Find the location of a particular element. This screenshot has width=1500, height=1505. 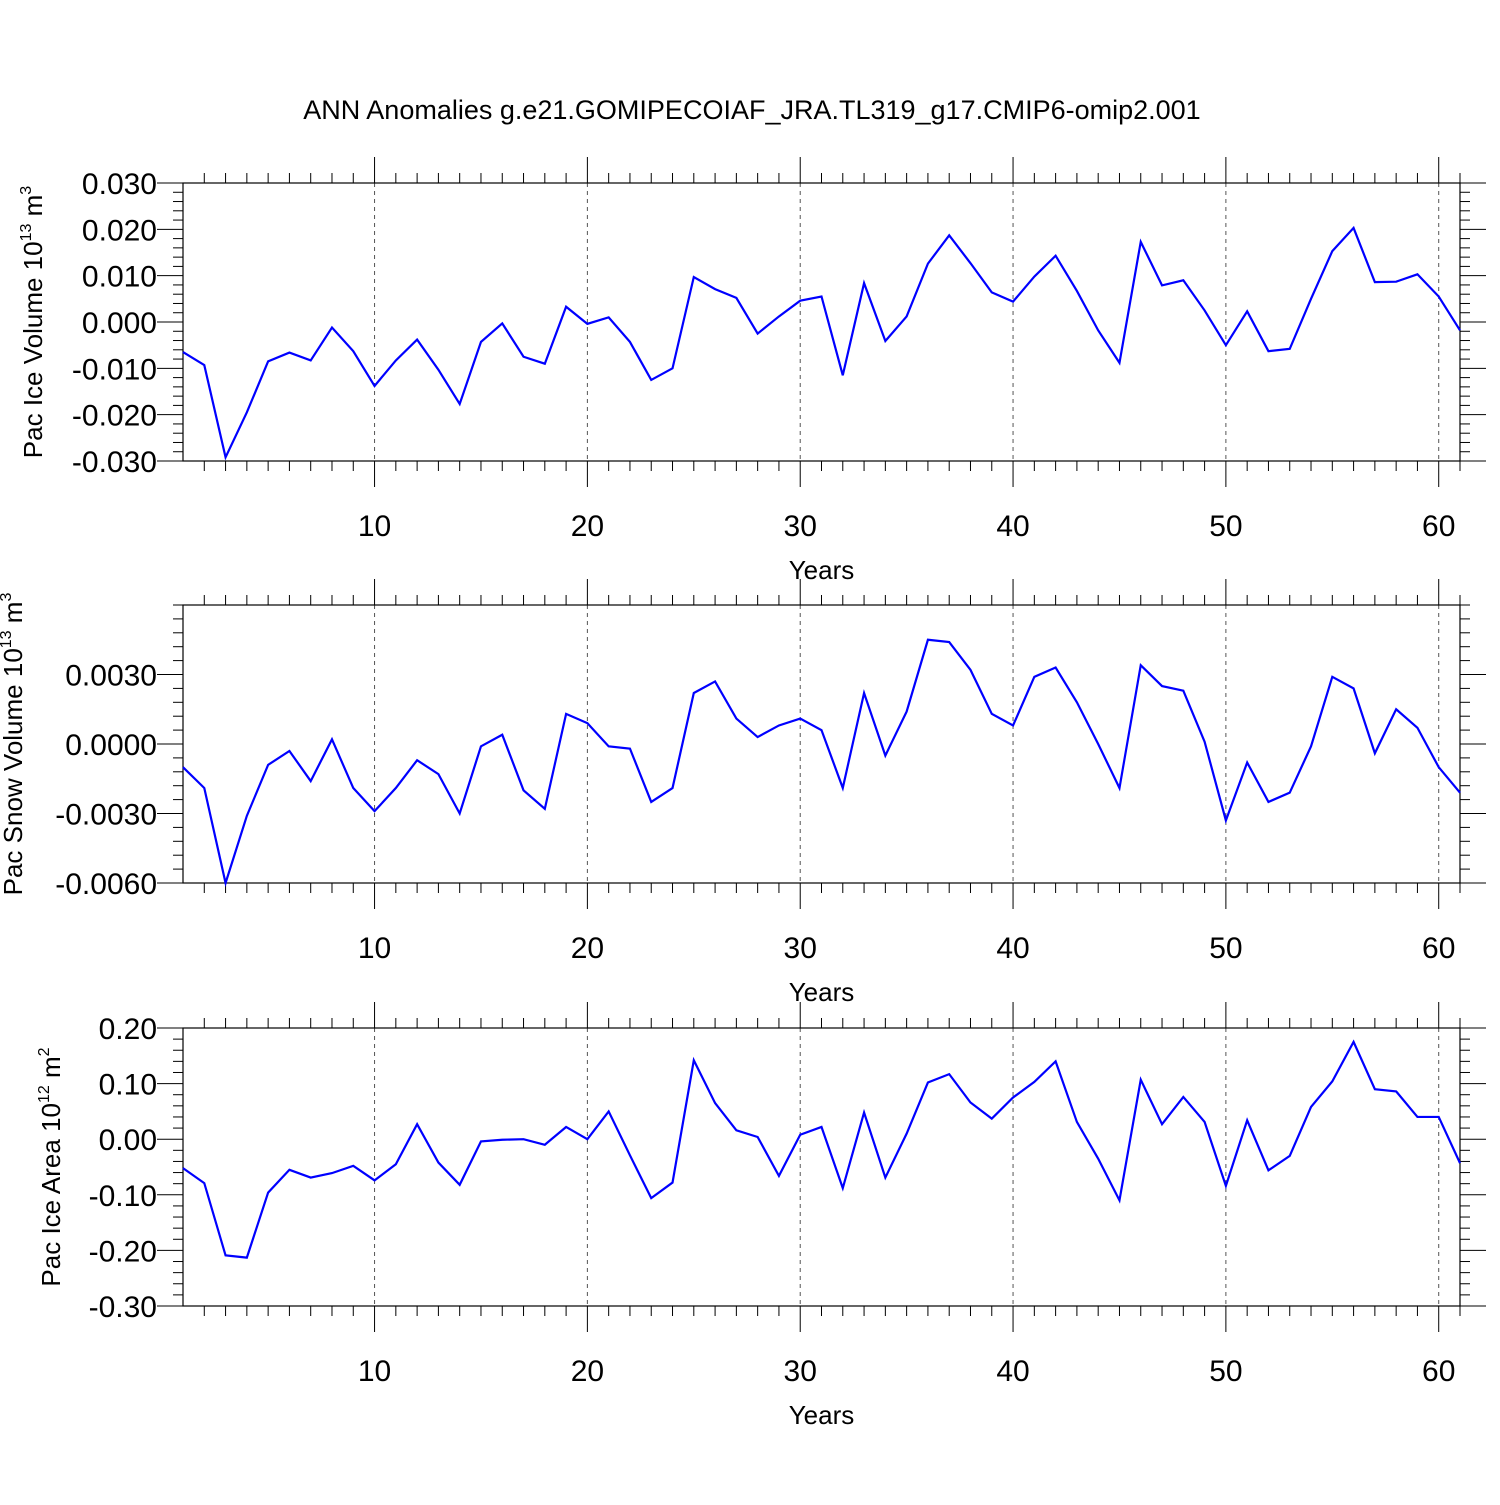

y-tick-label: 0.20 is located at coordinates (128, 1029).